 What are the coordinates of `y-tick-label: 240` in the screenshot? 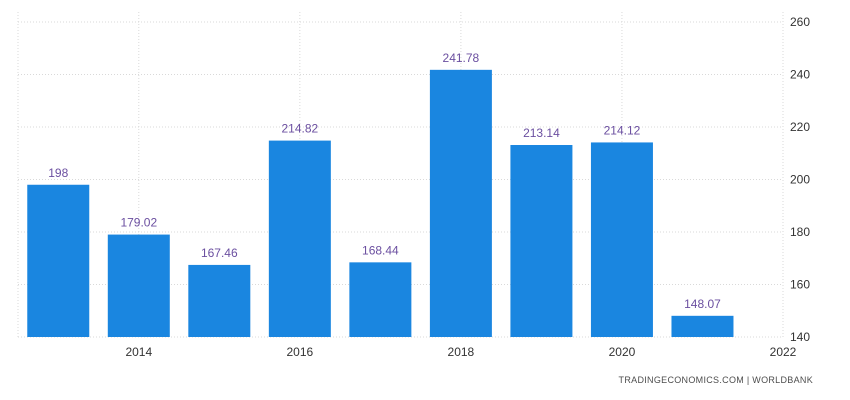 It's located at (800, 75).